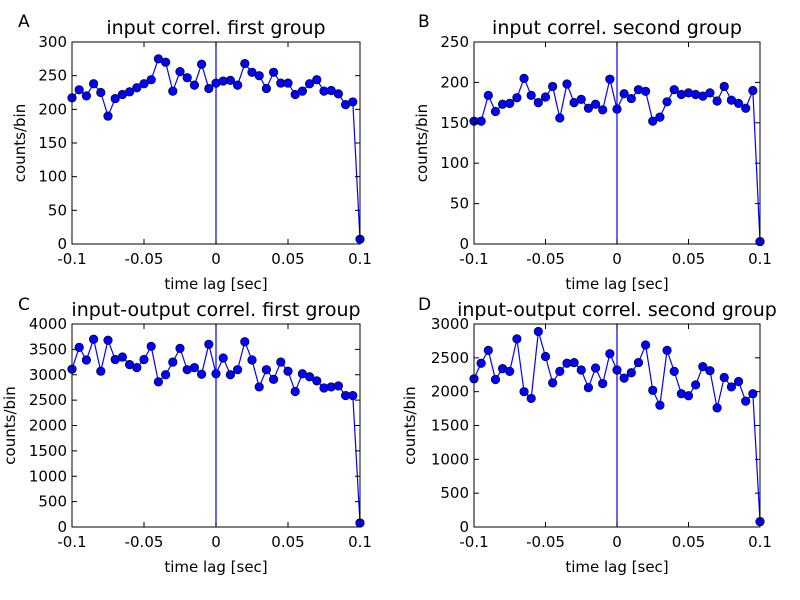 This screenshot has height=600, width=800. I want to click on x-tick-label: -0.1, so click(473, 542).